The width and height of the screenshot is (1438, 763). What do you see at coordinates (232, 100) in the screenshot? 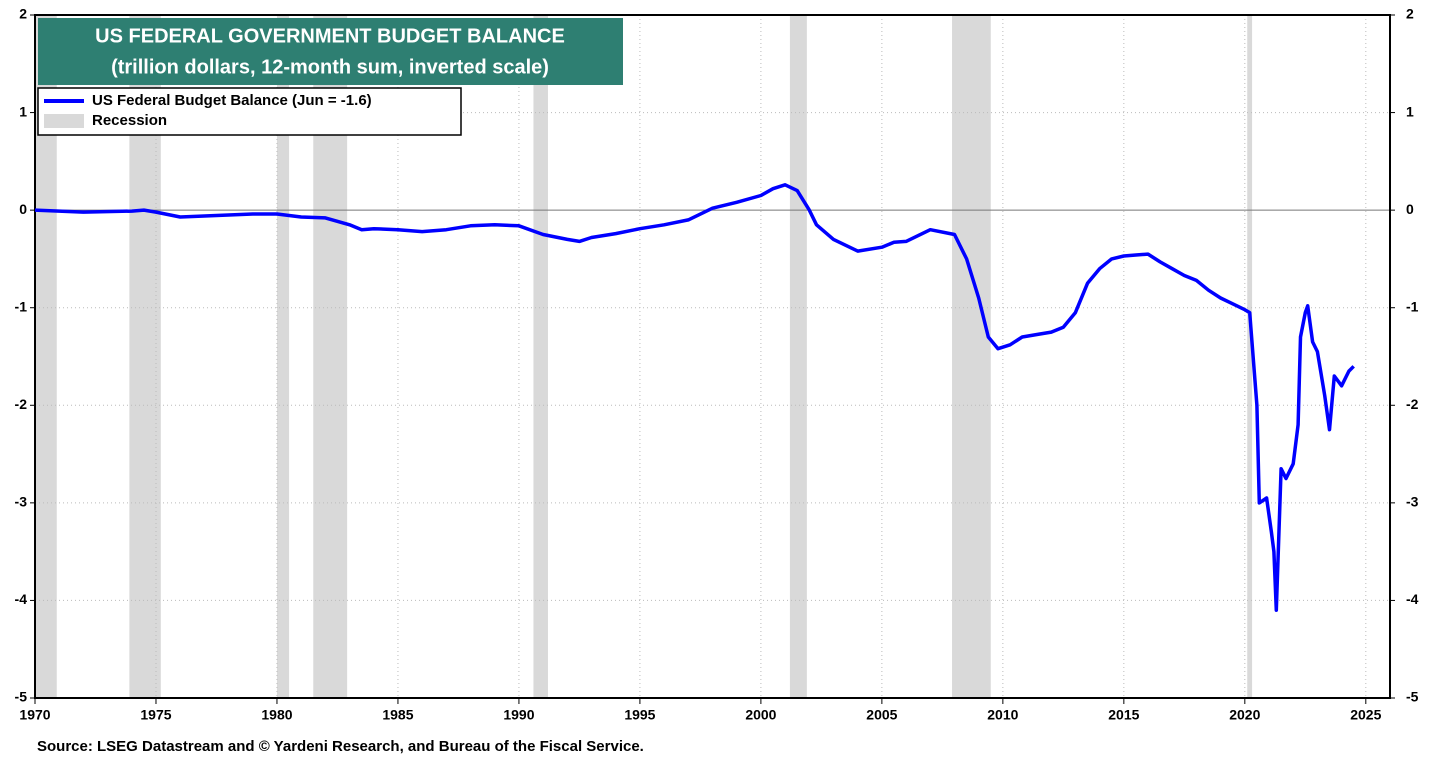
I see `legend-label: US Federal Budget Balance (Jun = -1.6)` at bounding box center [232, 100].